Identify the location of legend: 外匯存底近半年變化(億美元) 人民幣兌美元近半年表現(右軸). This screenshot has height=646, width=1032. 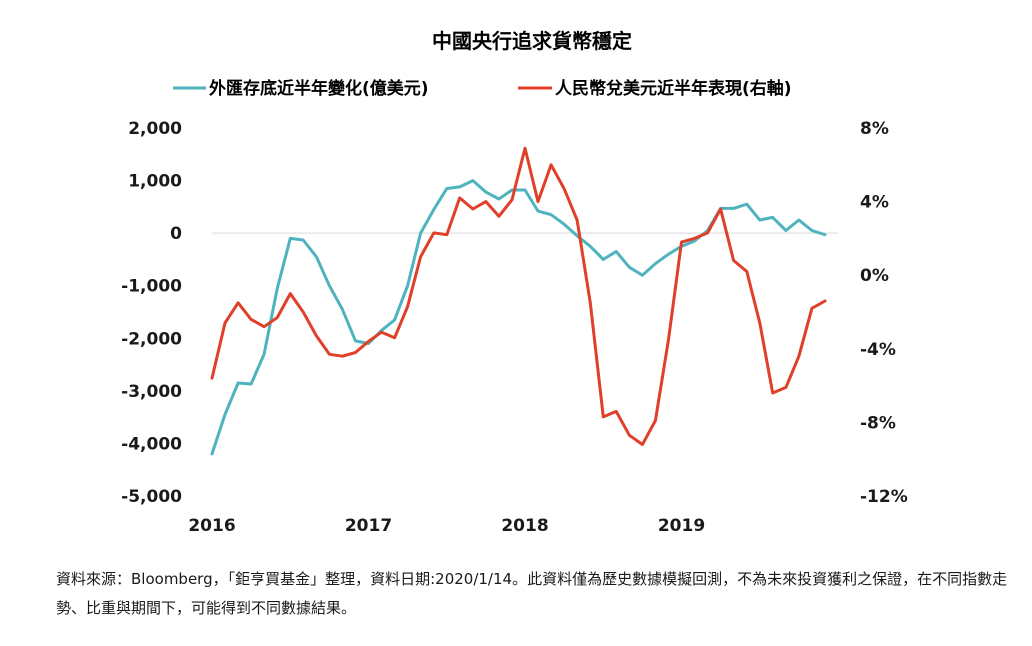
(482, 88).